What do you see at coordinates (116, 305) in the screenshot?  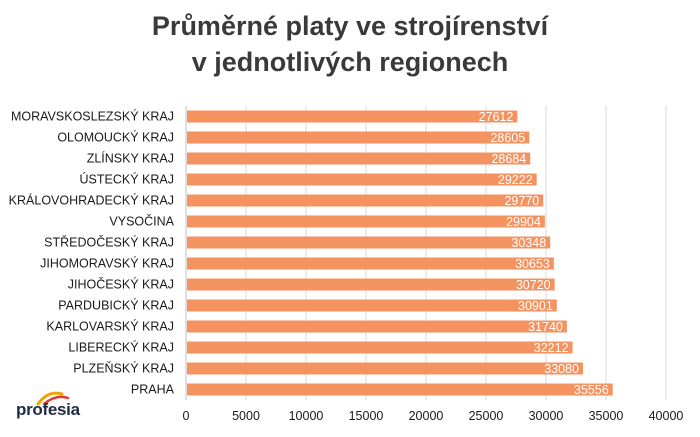 I see `category-label: PARDUBICKÝ KRAJ` at bounding box center [116, 305].